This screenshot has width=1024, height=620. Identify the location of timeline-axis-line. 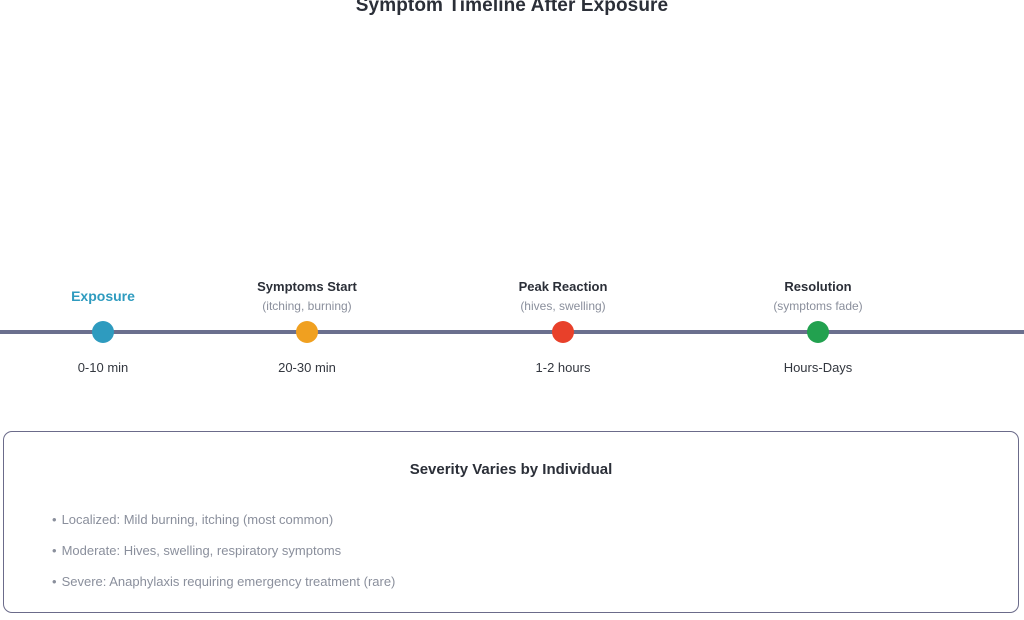
(512, 332).